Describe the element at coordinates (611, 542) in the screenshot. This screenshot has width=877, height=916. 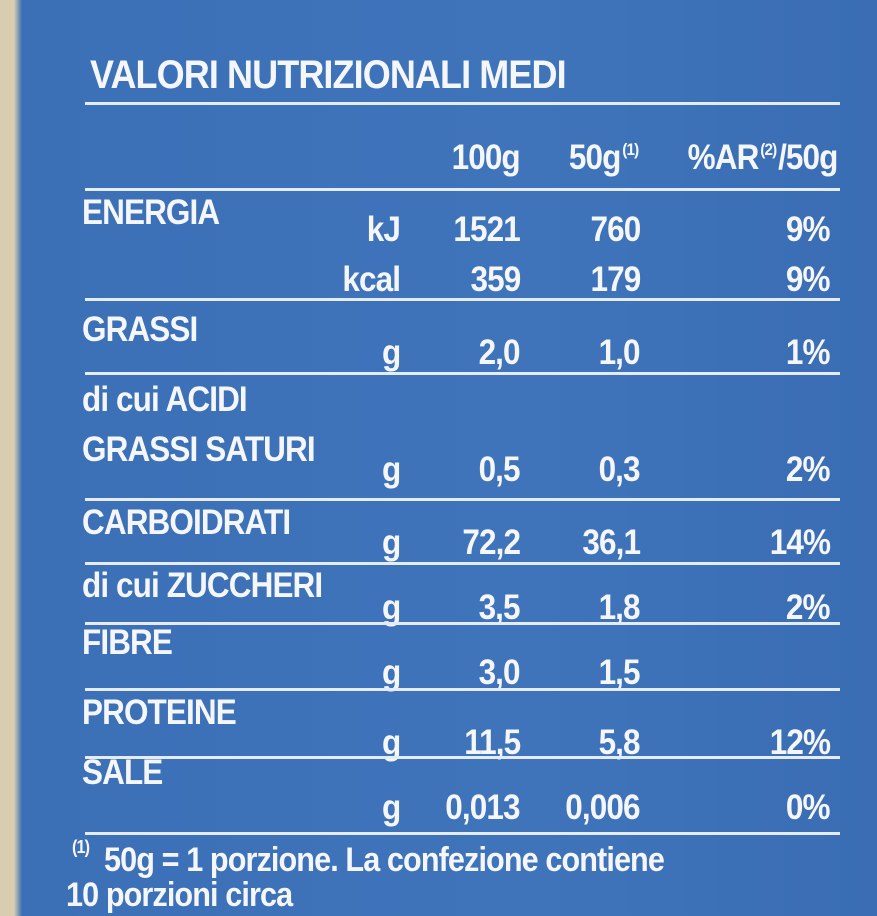
I see `cell-v50: 36,1` at that location.